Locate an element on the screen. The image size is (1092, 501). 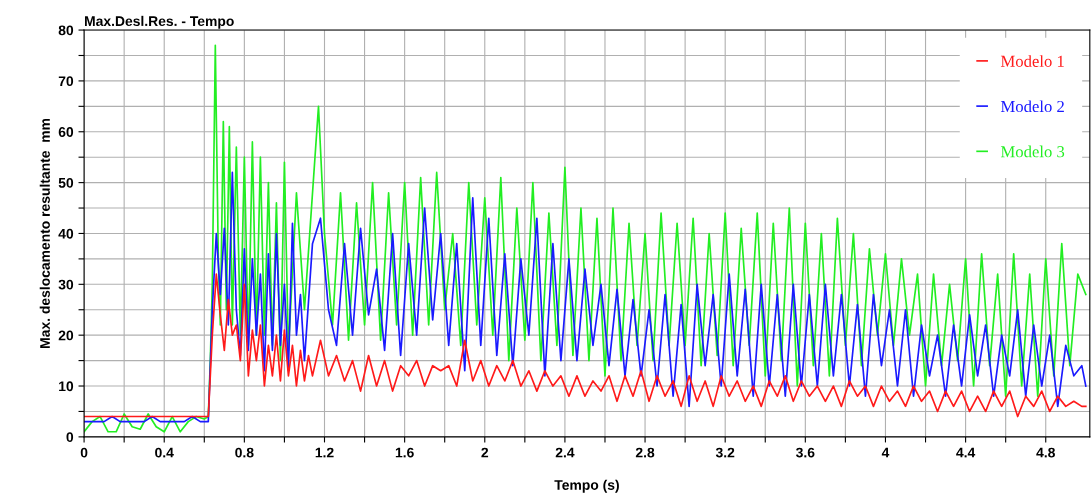
x-tick-label: 0.4 is located at coordinates (164, 452).